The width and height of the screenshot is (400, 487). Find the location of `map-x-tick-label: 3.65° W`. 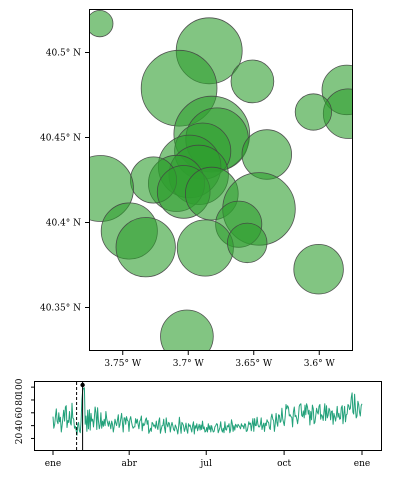

map-x-tick-label: 3.65° W is located at coordinates (253, 364).